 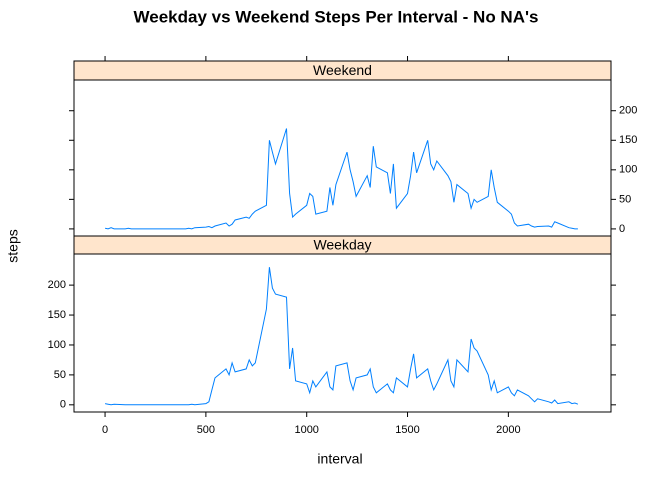 I want to click on y-axis-label: steps, so click(x=13, y=245).